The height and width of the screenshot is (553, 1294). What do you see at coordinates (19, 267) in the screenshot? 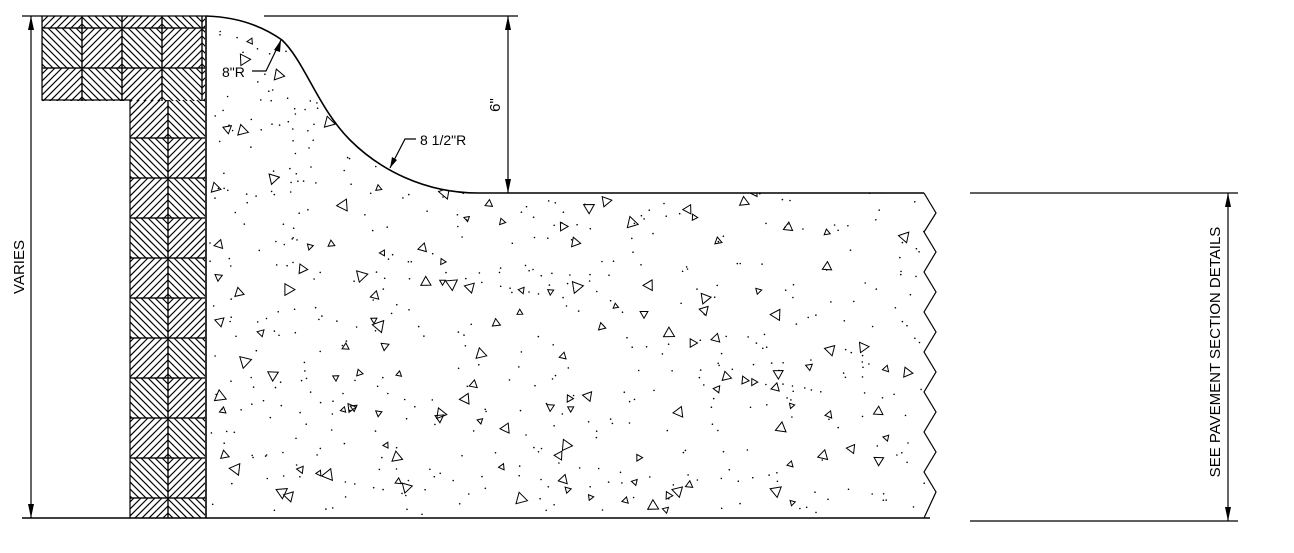
I see `varies-label: VARIES` at bounding box center [19, 267].